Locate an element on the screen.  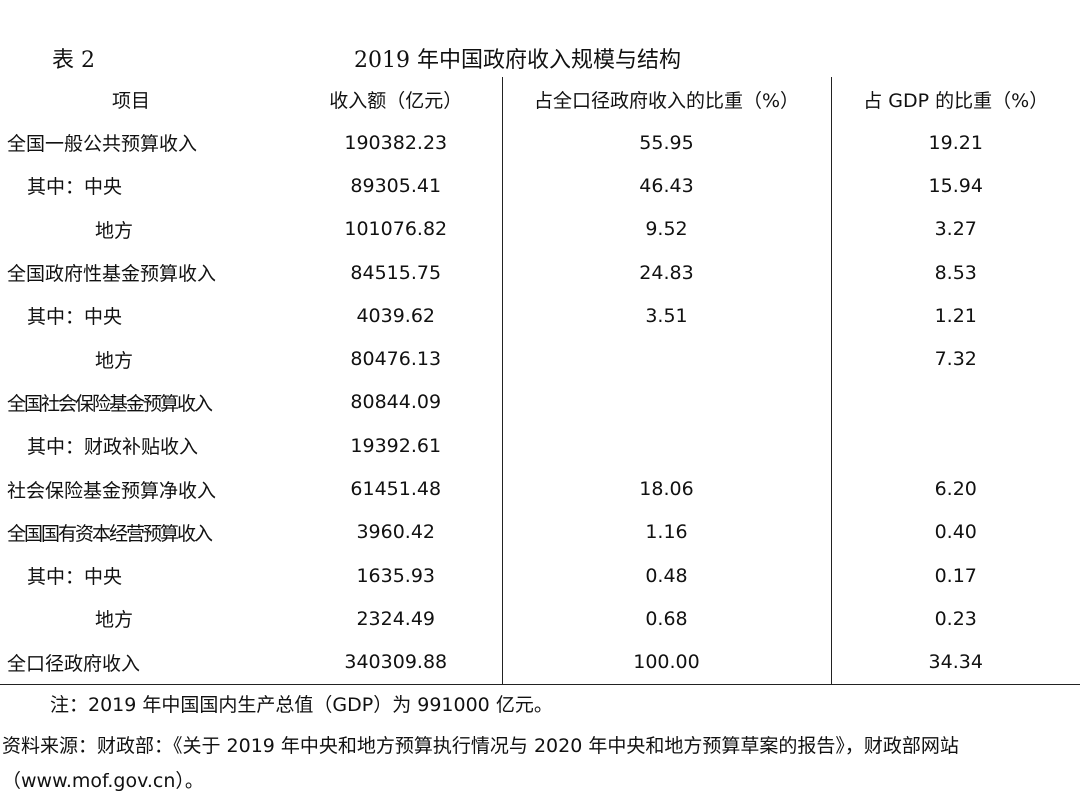
table-row: 全国政府性基金预算收入 84515.75 24.83 8.53 is located at coordinates (540, 272).